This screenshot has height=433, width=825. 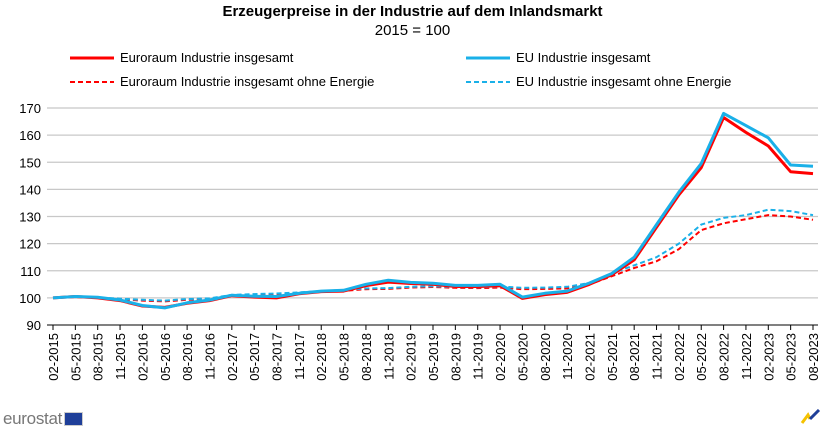 I want to click on x-tick-label: 02-2020, so click(x=500, y=357).